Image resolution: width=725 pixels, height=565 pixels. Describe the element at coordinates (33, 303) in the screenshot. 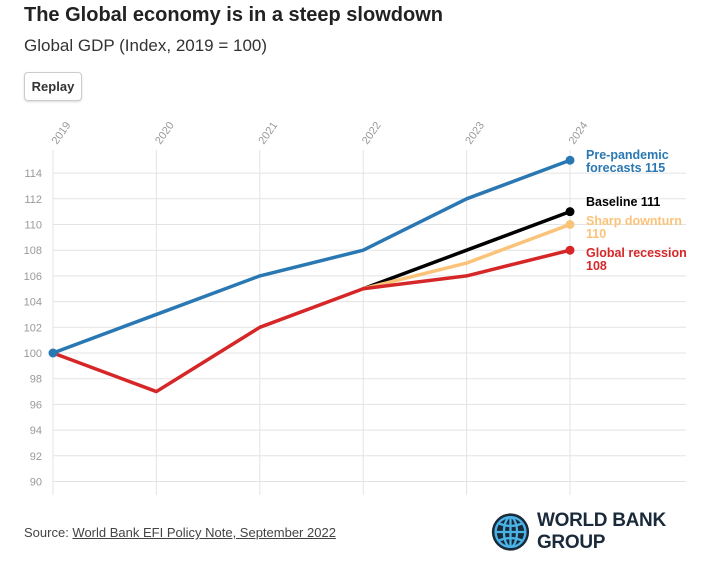

I see `y-tick-label: 104` at that location.